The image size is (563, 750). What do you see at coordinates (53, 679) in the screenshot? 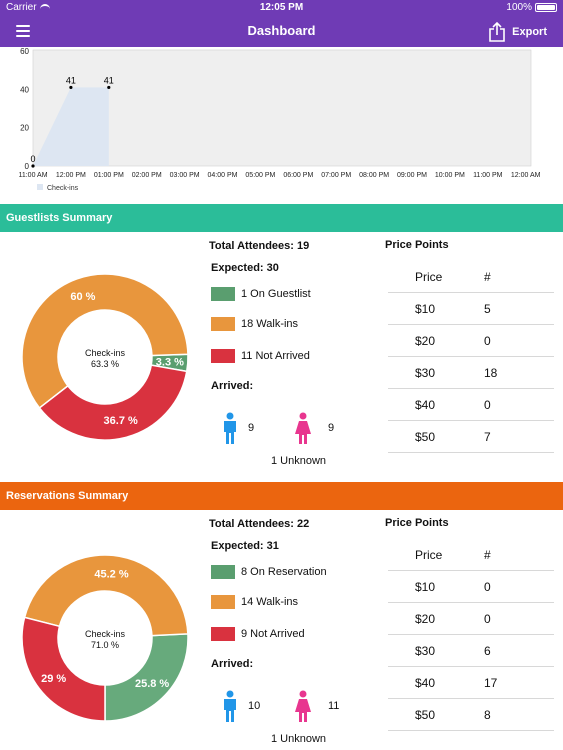
I see `donut-slice-label: 29 %` at bounding box center [53, 679].